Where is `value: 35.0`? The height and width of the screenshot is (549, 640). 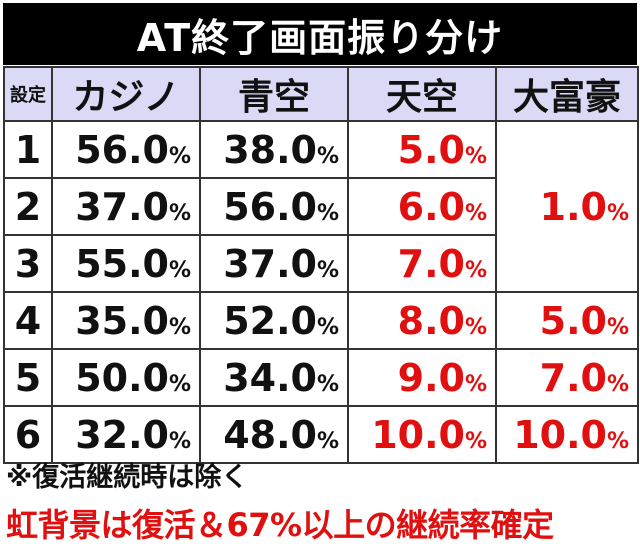 value: 35.0 is located at coordinates (122, 320).